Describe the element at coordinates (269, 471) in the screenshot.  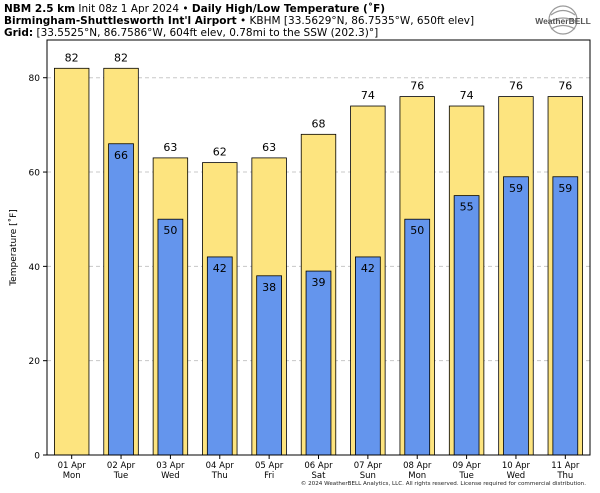
I see `x-tick-label: 05 Apr Fri` at that location.